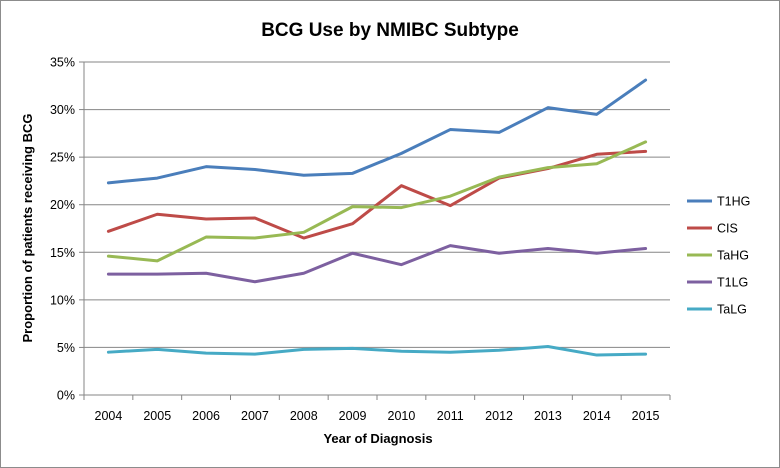 The height and width of the screenshot is (468, 780). What do you see at coordinates (66, 348) in the screenshot?
I see `y-tick-label: 5%` at bounding box center [66, 348].